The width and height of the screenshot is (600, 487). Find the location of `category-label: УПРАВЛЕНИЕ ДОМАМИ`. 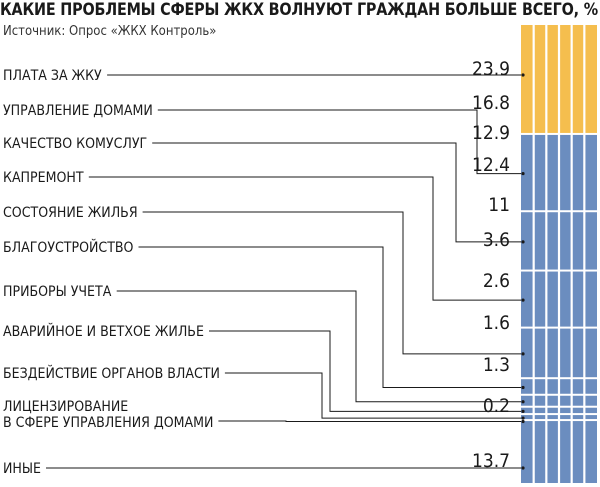

category-label: УПРАВЛЕНИЕ ДОМАМИ is located at coordinates (78, 111).